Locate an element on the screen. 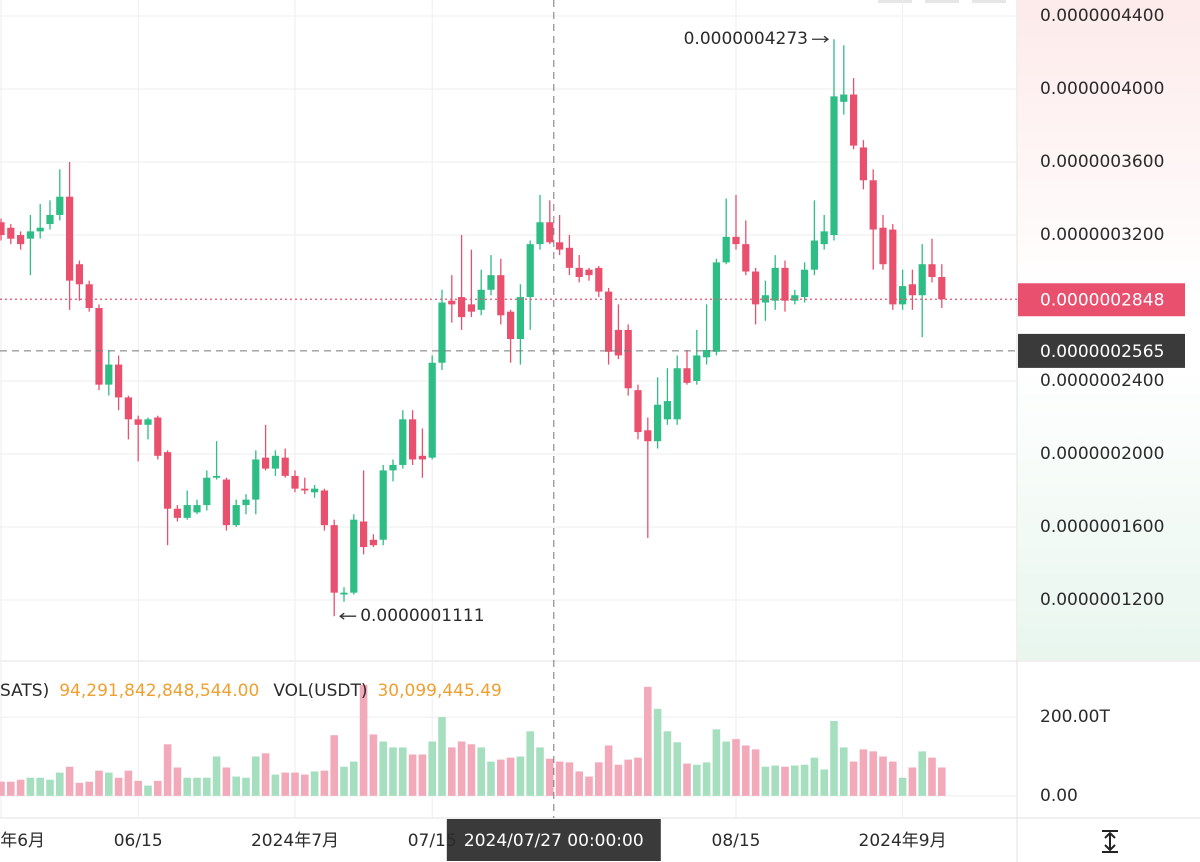 Image resolution: width=1200 pixels, height=862 pixels. price-axis-bg is located at coordinates (1109, 330).